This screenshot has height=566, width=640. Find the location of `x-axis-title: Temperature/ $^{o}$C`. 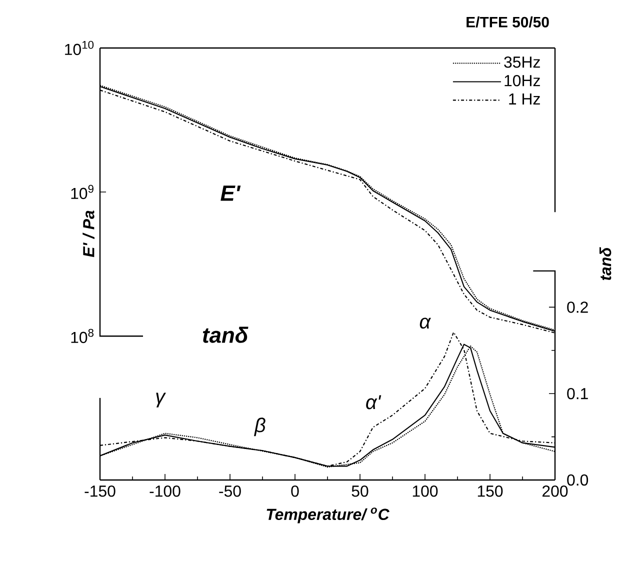

x-axis-title: Temperature/ $^{o}$C is located at coordinates (328, 516).